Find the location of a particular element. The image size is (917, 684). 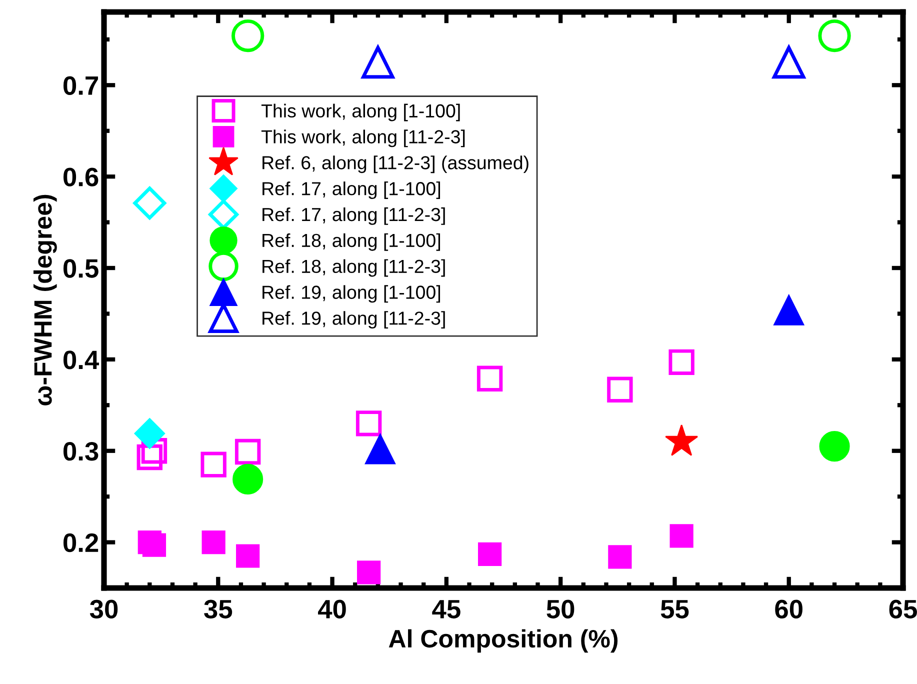

x-tick-label: 45 is located at coordinates (446, 609).